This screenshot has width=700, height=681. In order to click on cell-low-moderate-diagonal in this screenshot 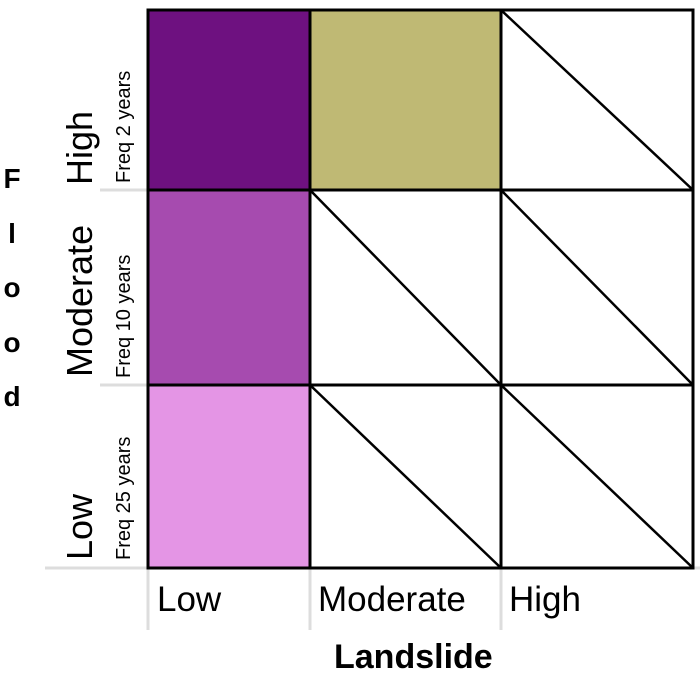, I will do `click(405, 476)`.